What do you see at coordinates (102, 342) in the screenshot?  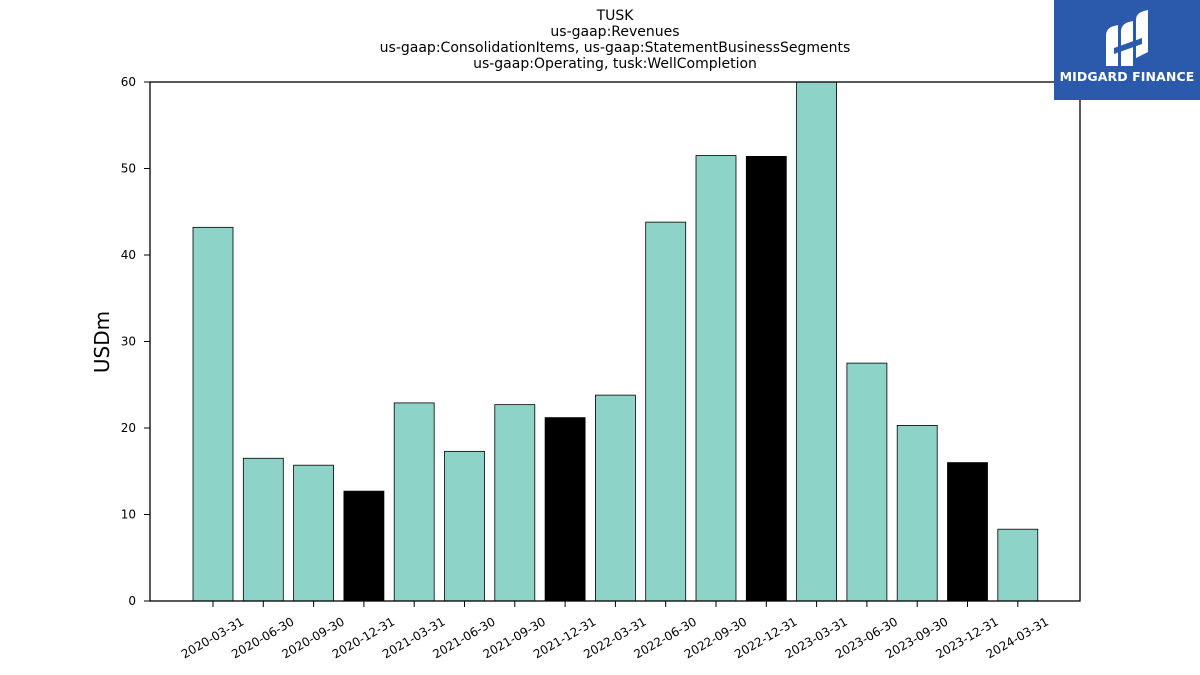 I see `y-axis-label: USDm` at bounding box center [102, 342].